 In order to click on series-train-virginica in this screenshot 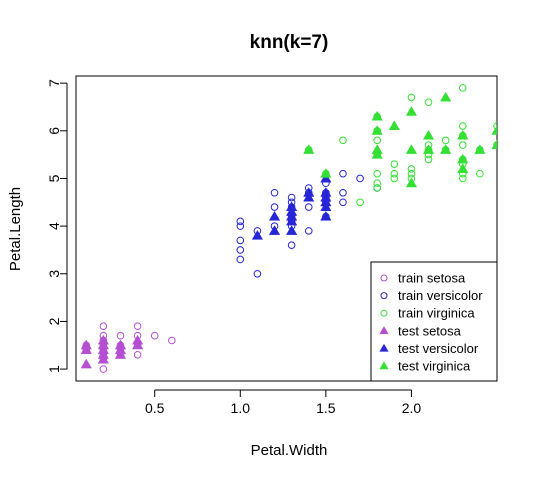, I will do `click(400, 145)`.